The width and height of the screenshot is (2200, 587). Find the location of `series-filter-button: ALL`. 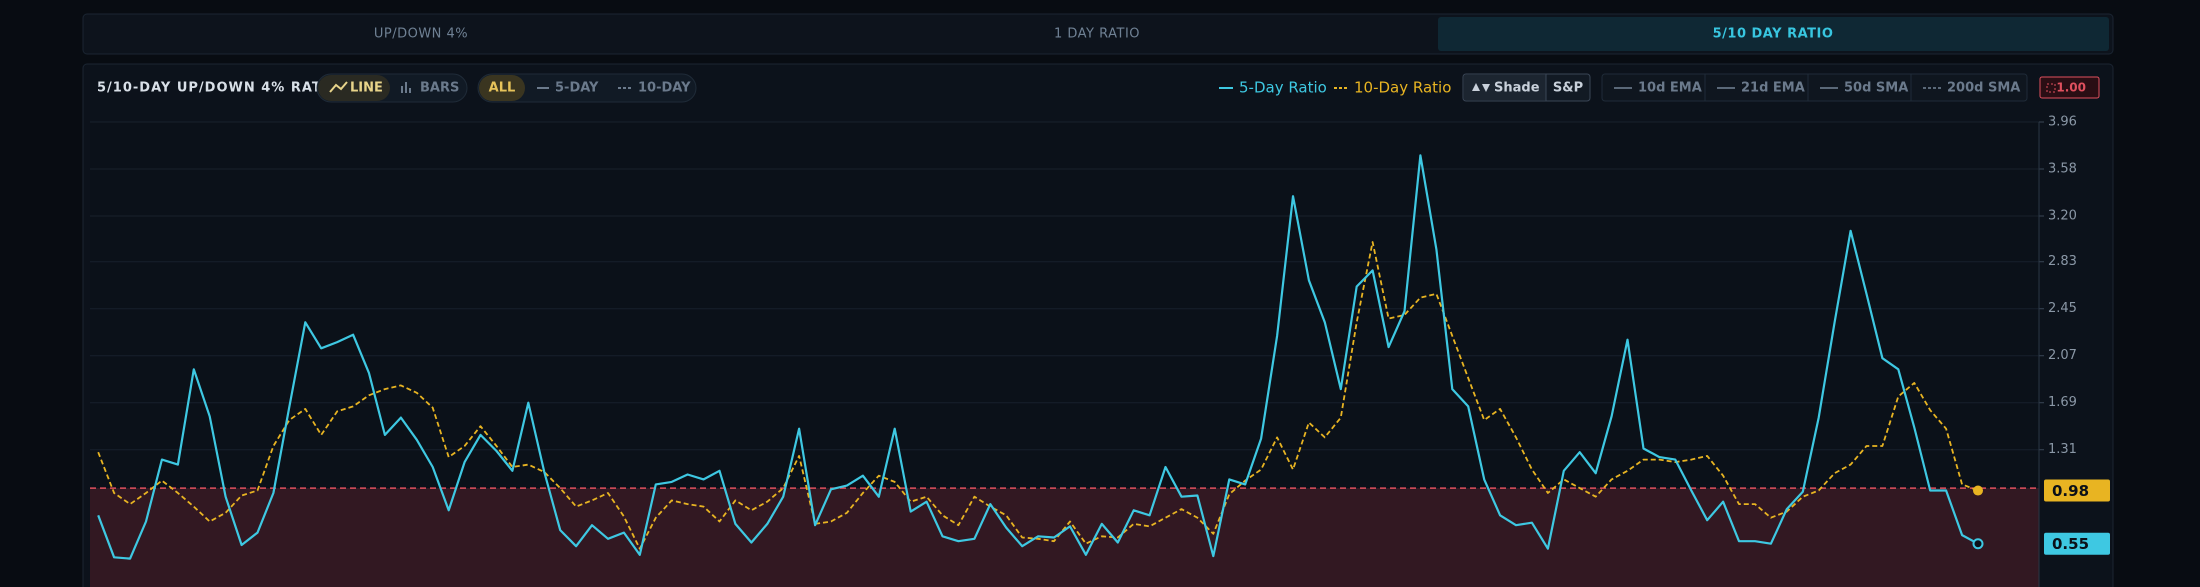

series-filter-button: ALL is located at coordinates (502, 88).